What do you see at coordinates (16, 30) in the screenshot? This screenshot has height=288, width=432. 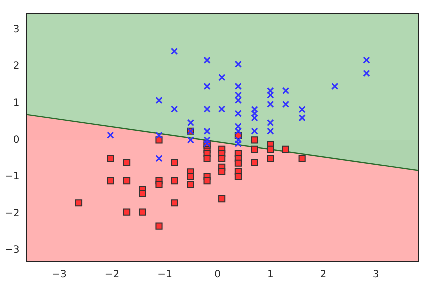 I see `y-tick-label: 3` at bounding box center [16, 30].